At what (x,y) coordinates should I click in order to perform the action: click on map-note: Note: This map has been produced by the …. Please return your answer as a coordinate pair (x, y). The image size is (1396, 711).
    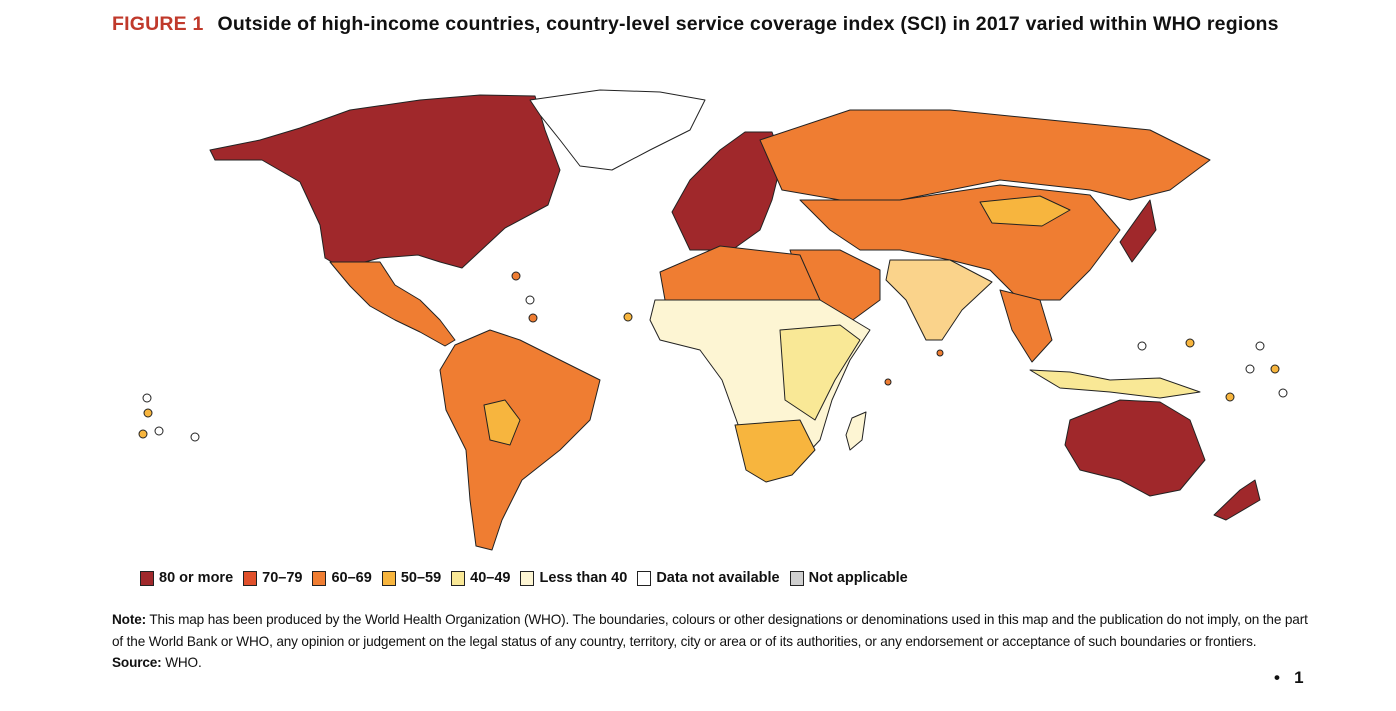
    Looking at the image, I should click on (717, 641).